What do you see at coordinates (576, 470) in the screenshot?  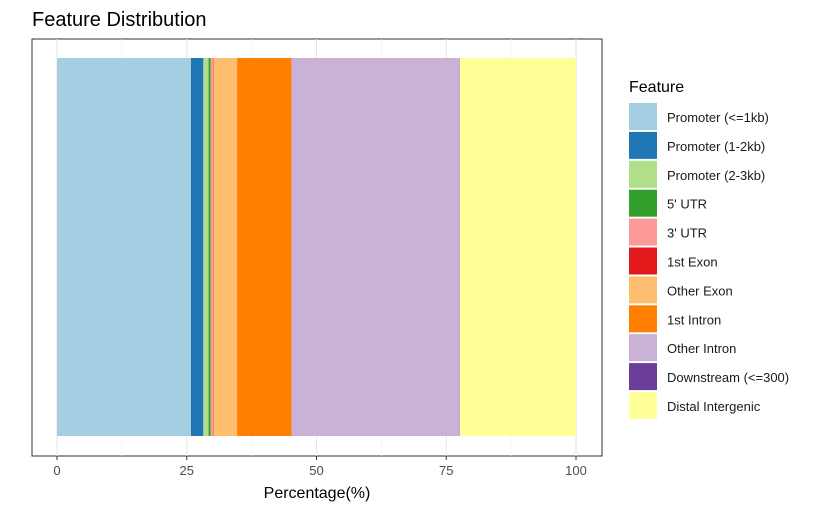 I see `x-tick-label: 100` at bounding box center [576, 470].